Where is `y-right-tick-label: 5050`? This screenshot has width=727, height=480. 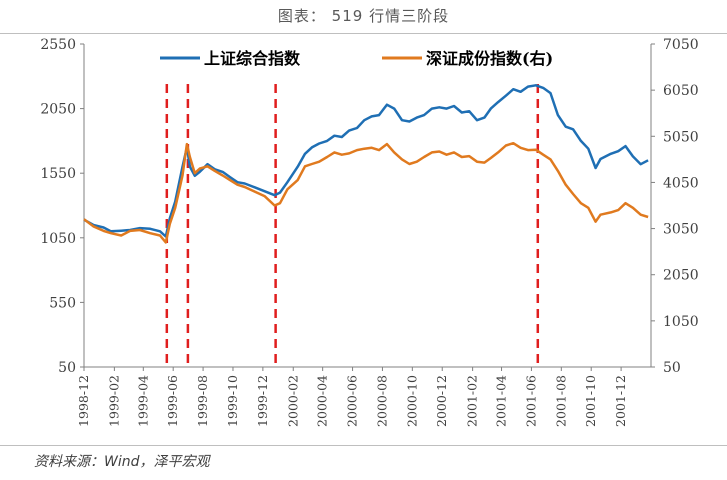
y-right-tick-label: 5050 is located at coordinates (681, 137).